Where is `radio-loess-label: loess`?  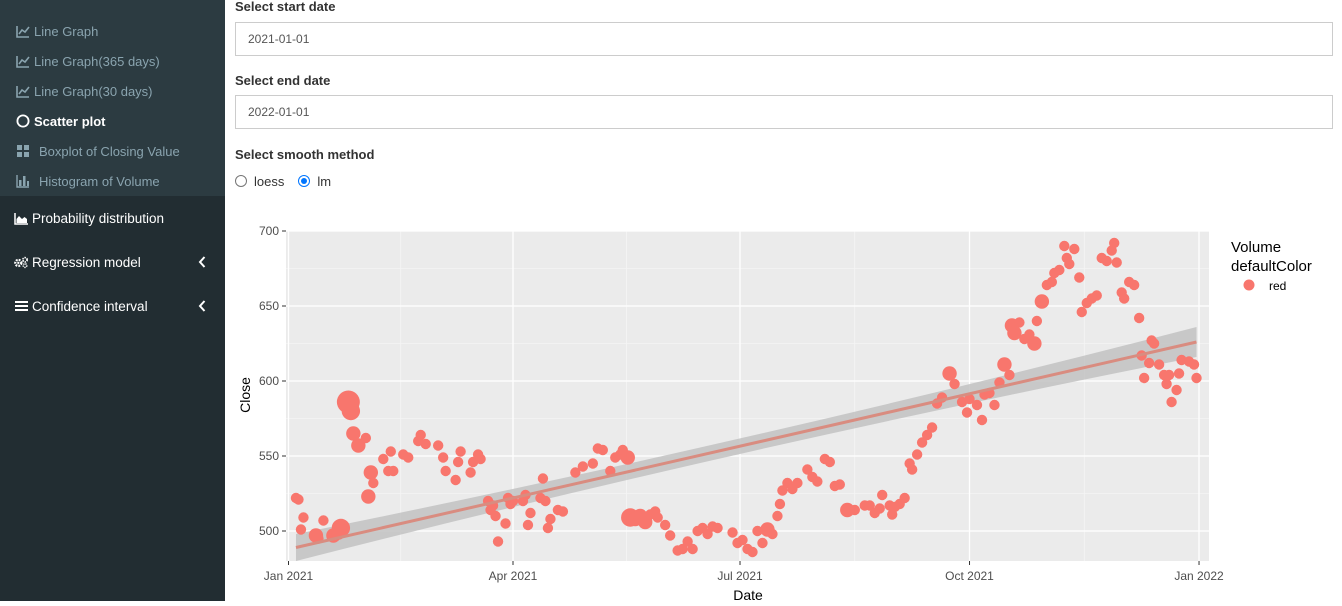
radio-loess-label: loess is located at coordinates (269, 181).